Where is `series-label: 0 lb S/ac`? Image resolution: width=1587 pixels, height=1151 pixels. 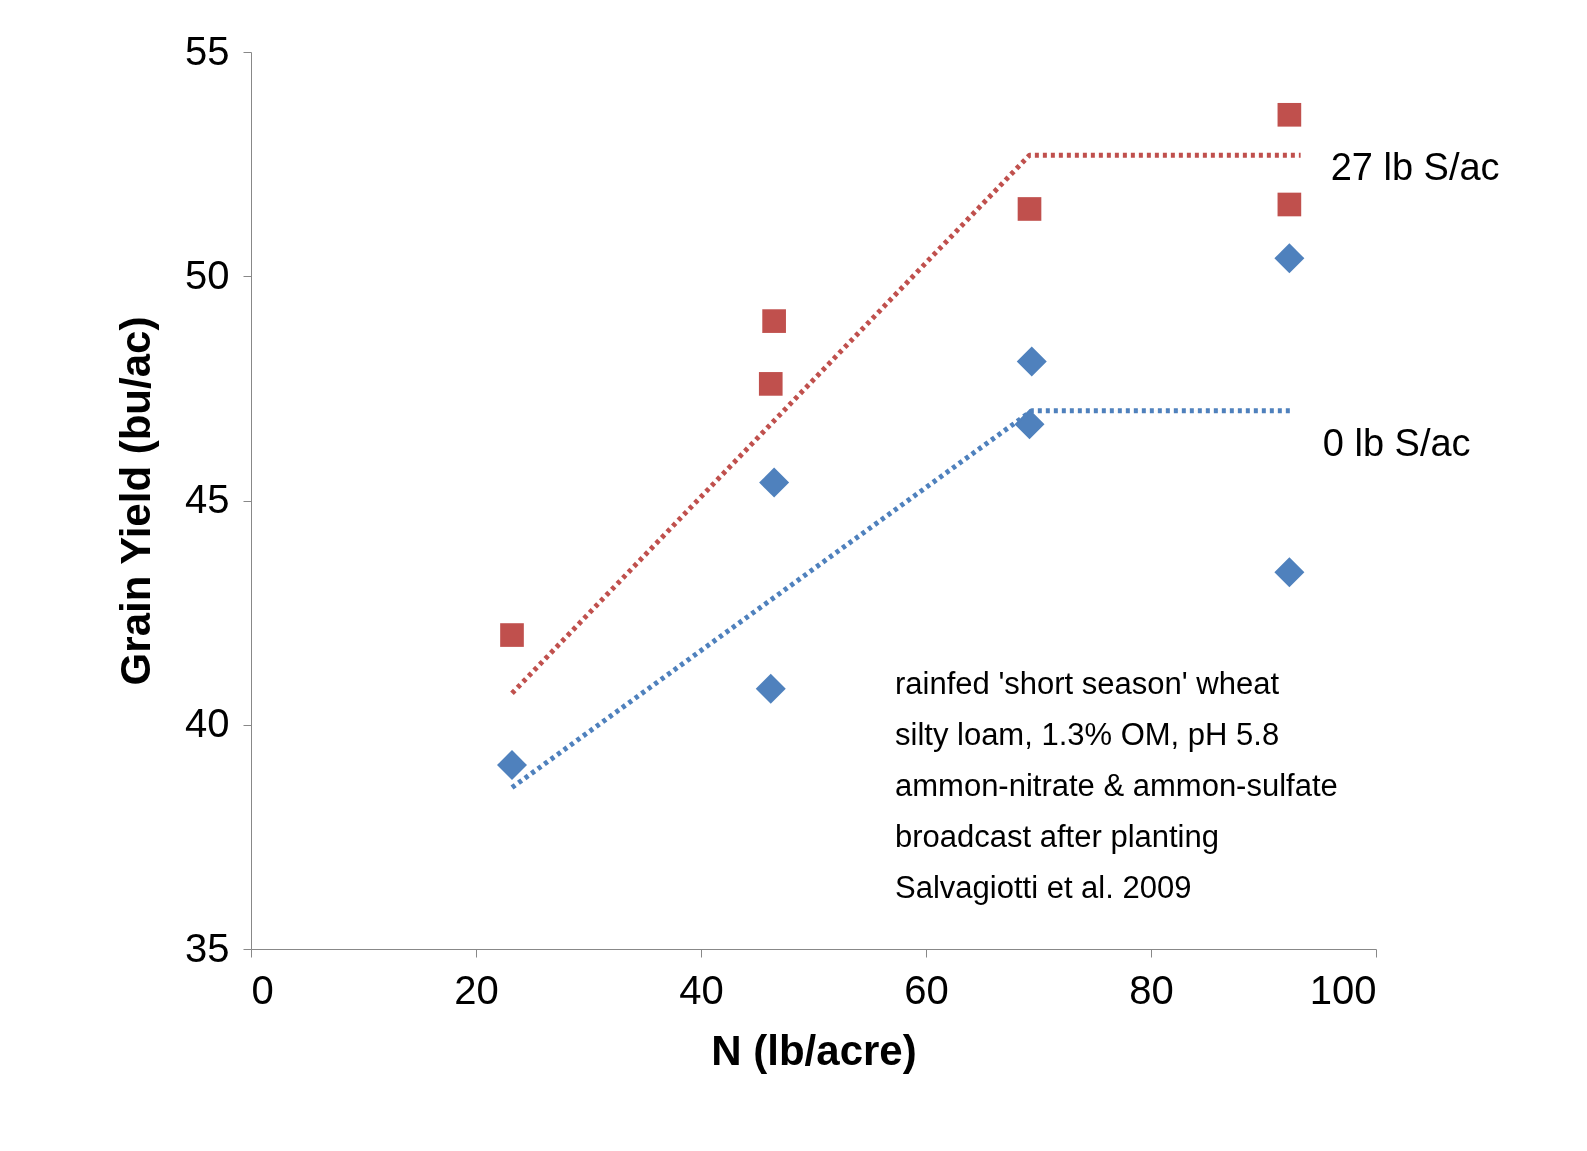 series-label: 0 lb S/ac is located at coordinates (1396, 442).